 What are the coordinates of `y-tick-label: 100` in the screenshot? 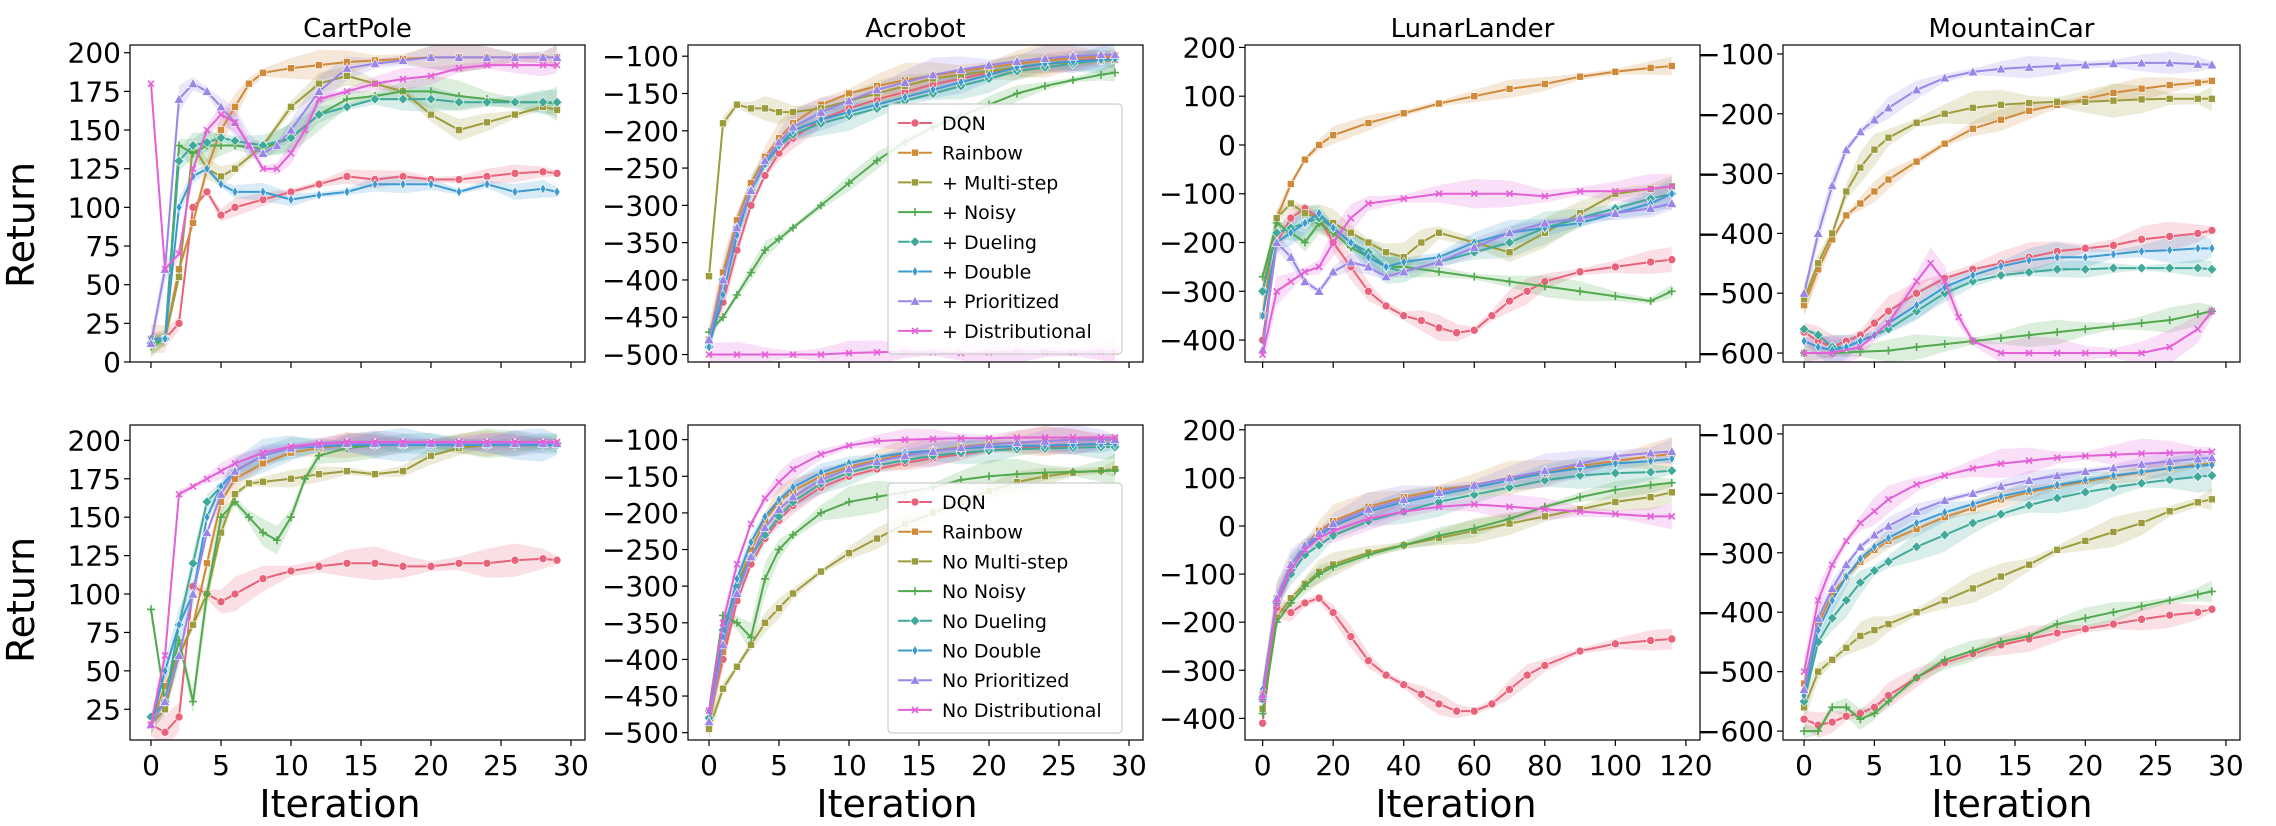 It's located at (94, 594).